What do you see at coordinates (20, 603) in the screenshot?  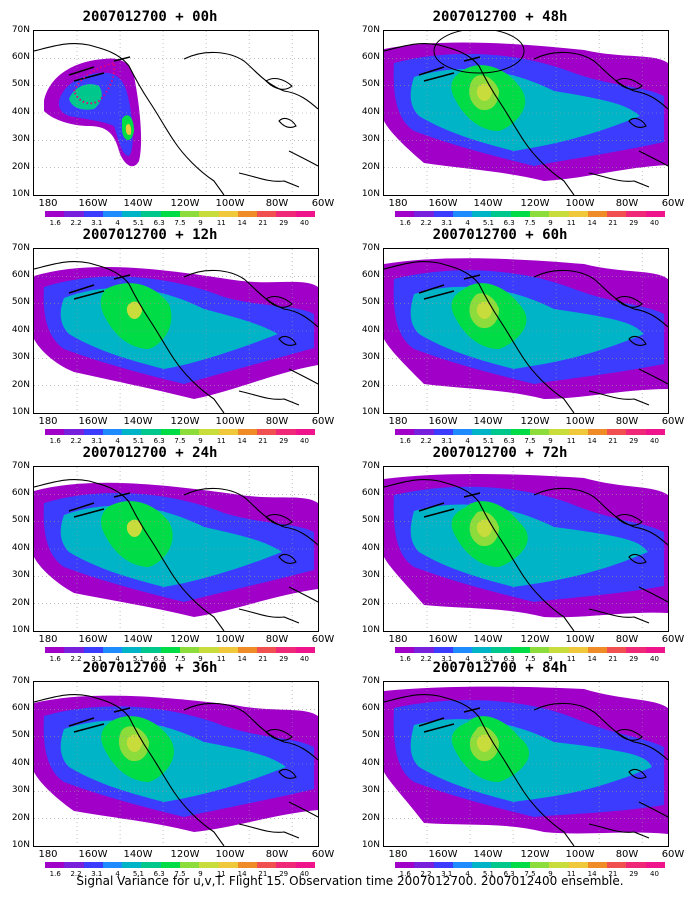 I see `lat-label: 20N` at bounding box center [20, 603].